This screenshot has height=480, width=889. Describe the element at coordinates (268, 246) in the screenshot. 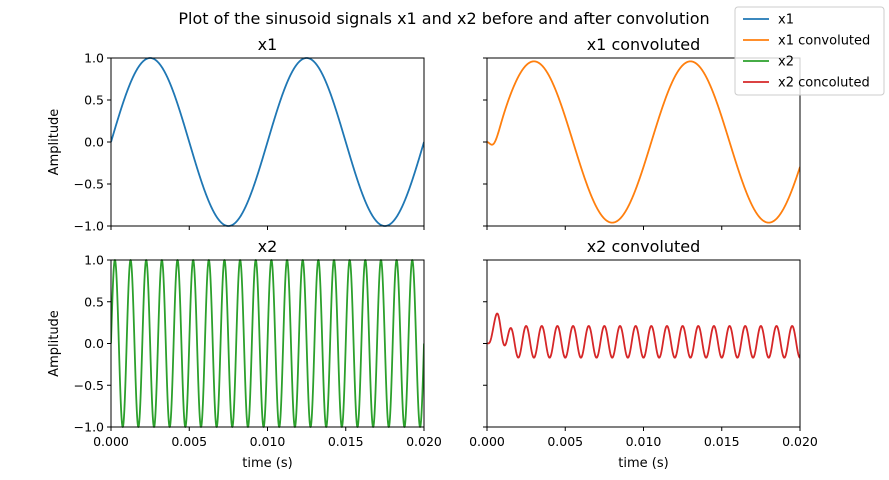

I see `subplot-title: x2` at that location.